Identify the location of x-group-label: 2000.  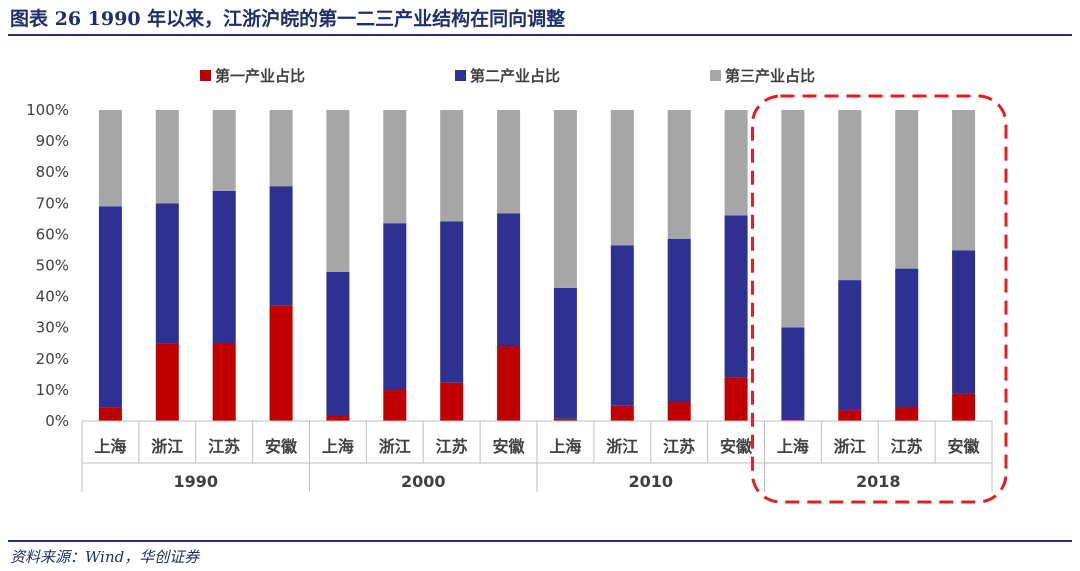
(423, 481).